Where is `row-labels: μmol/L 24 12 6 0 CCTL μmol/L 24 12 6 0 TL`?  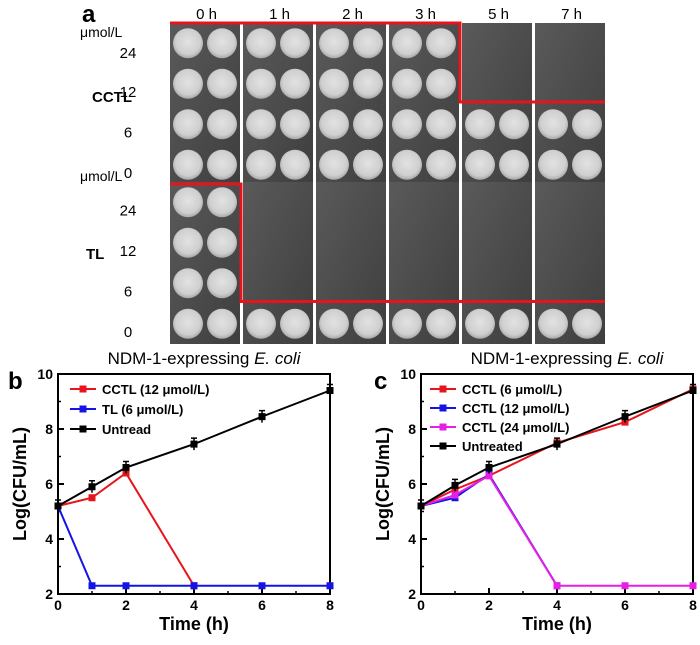
row-labels: μmol/L 24 12 6 0 CCTL μmol/L 24 12 6 0 TL is located at coordinates (108, 182).